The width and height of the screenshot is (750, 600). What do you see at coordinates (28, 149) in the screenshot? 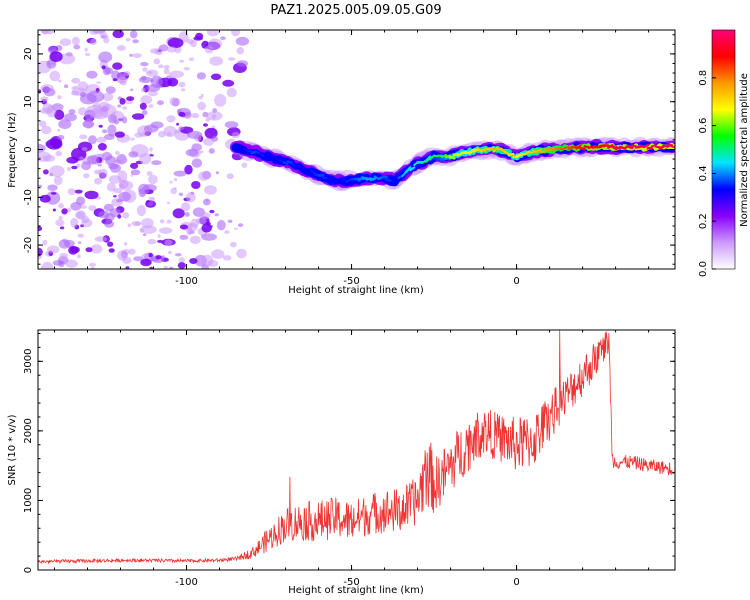
I see `y-tick-label: 0` at bounding box center [28, 149].